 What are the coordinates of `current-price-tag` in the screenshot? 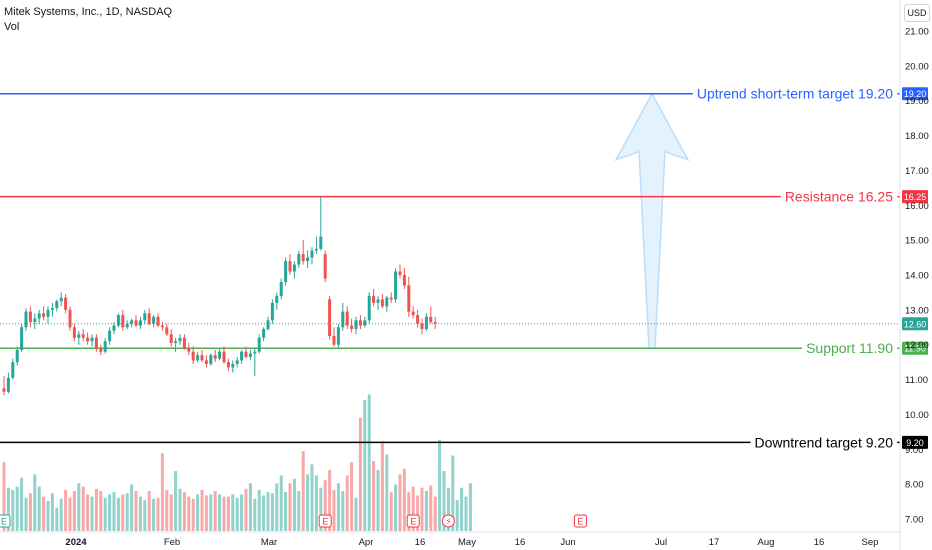 It's located at (915, 324).